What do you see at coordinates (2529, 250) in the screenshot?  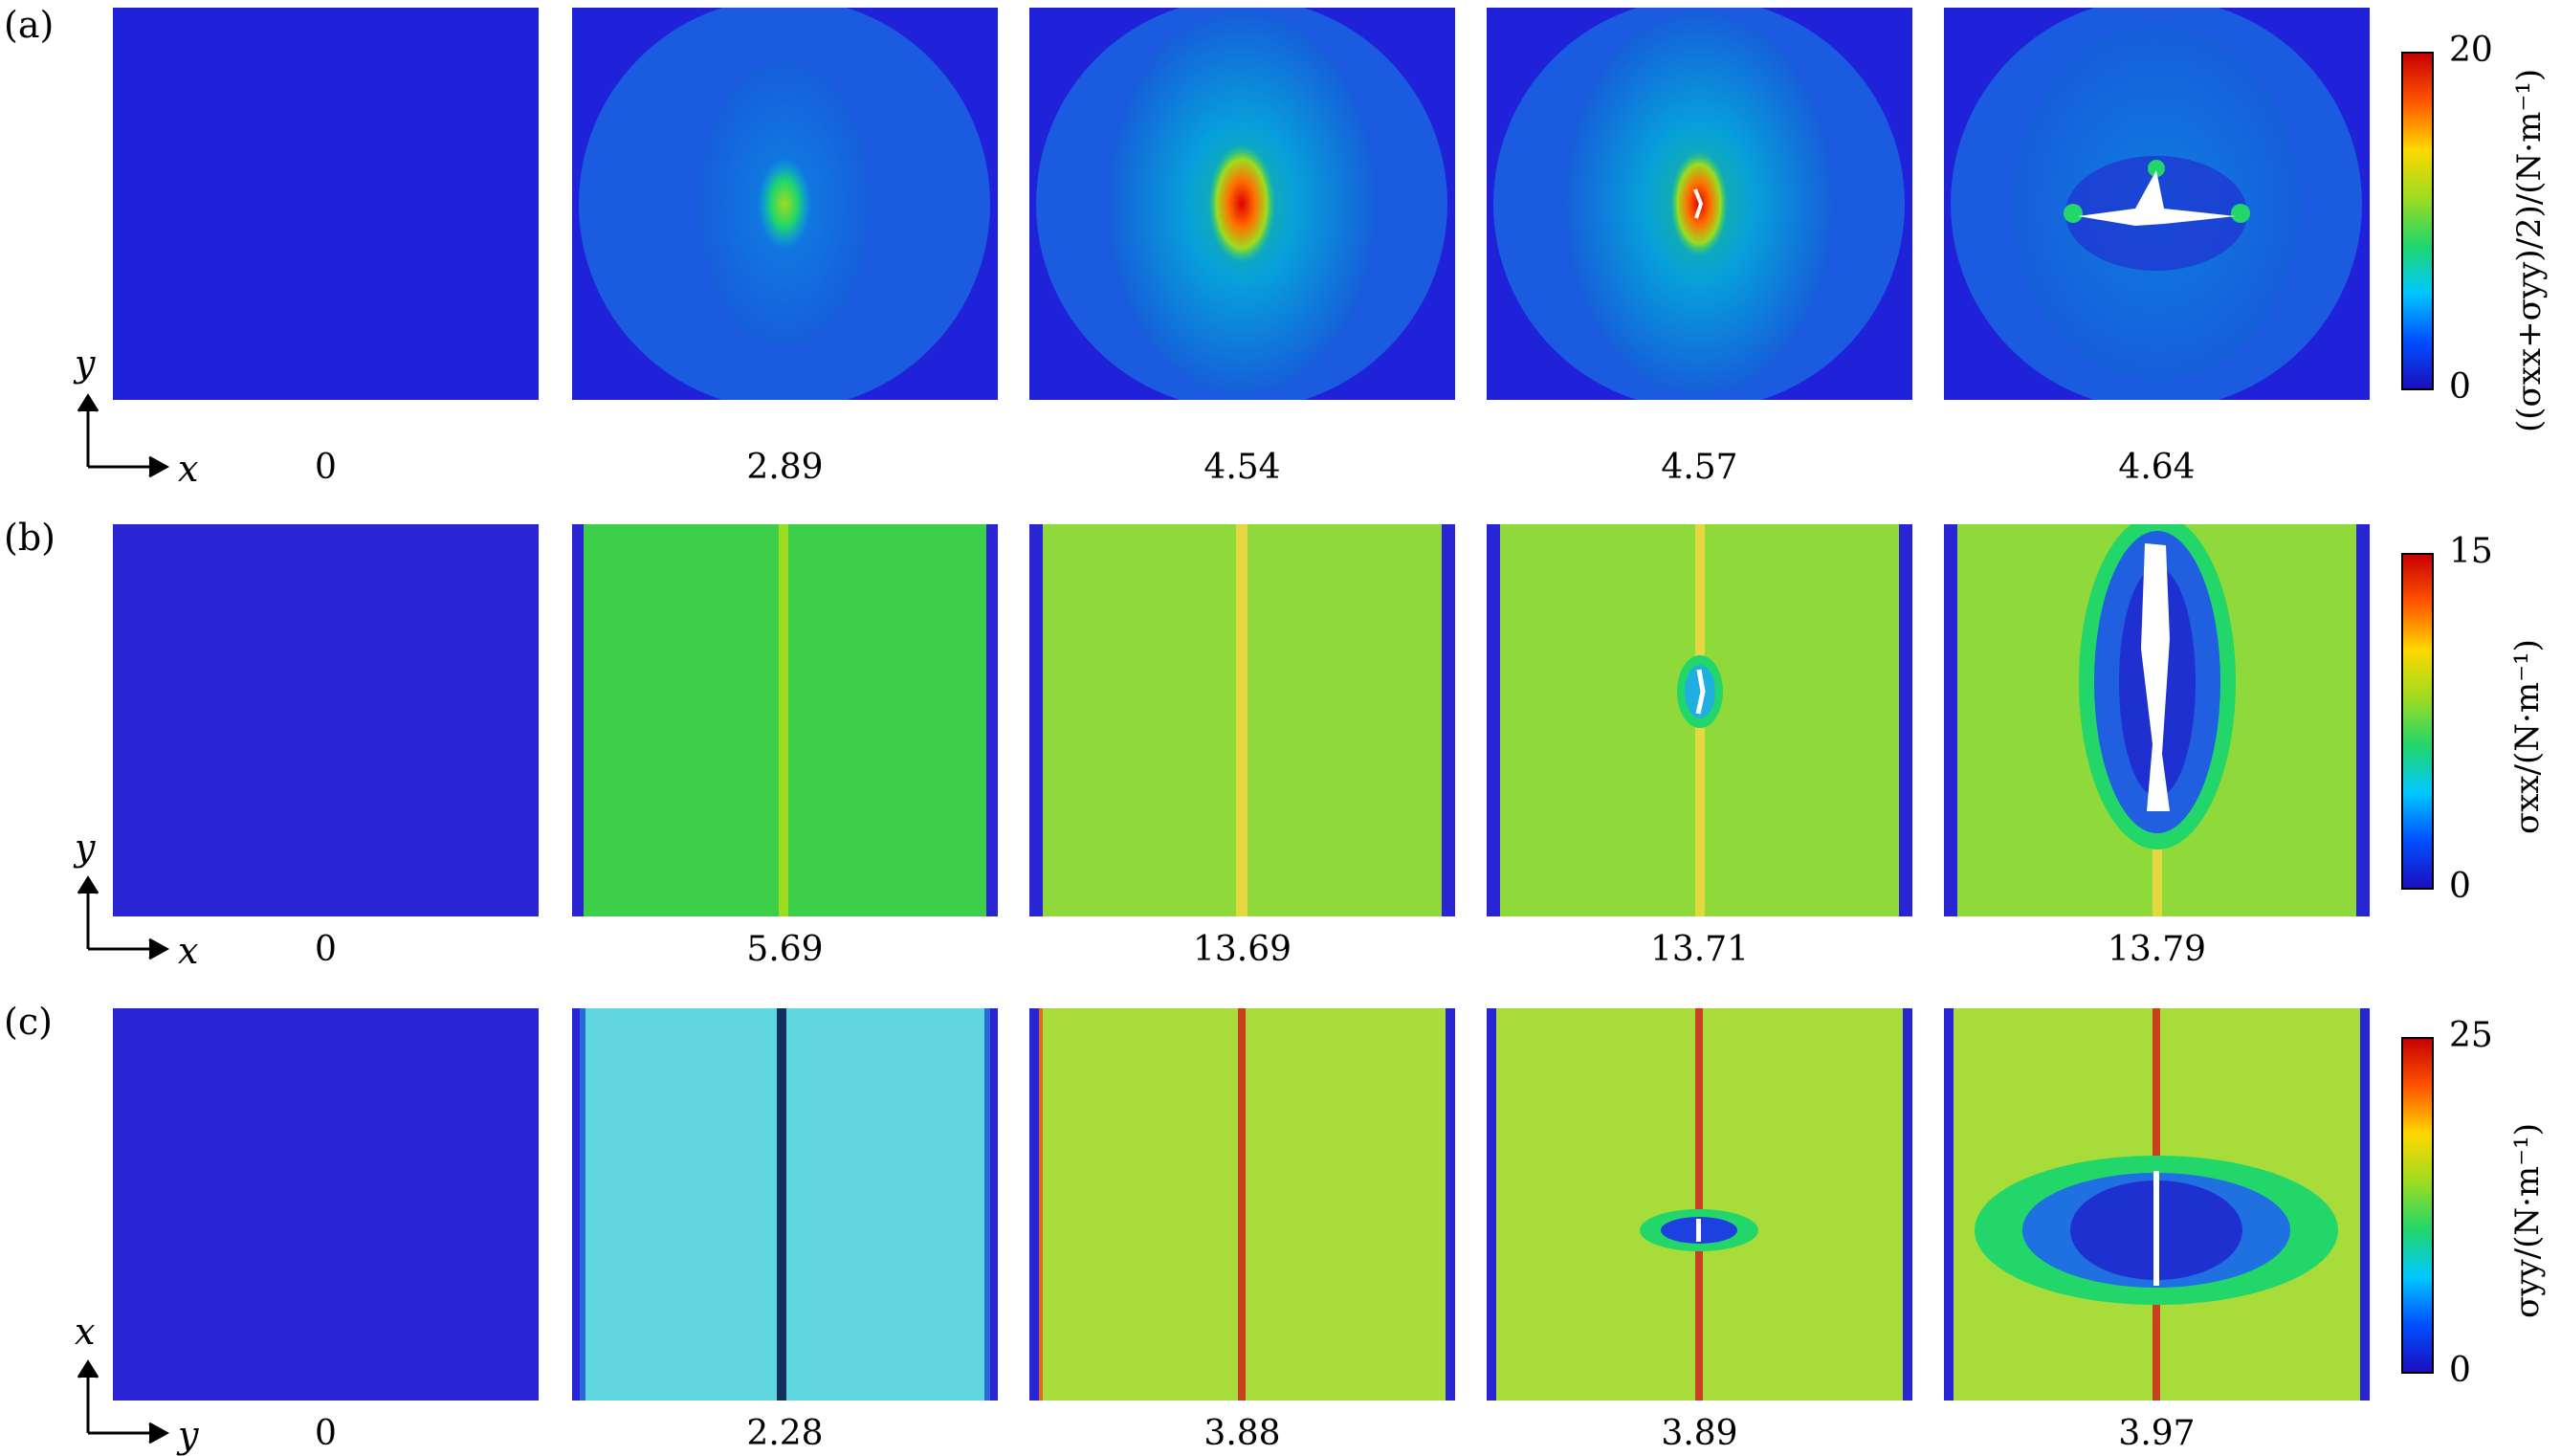 I see `colorbar-title: ((σxx+σyy)/2)/(N·m⁻¹)` at bounding box center [2529, 250].